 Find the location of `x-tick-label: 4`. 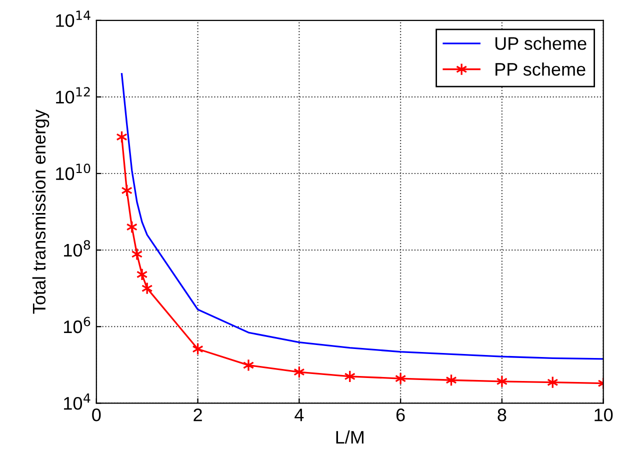

x-tick-label: 4 is located at coordinates (299, 415).